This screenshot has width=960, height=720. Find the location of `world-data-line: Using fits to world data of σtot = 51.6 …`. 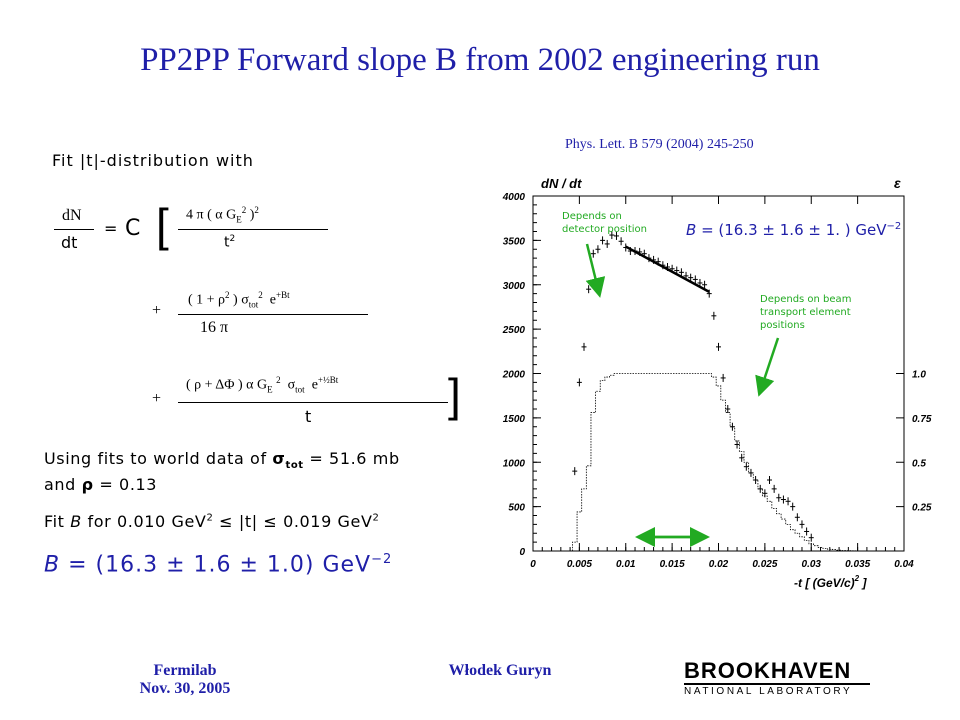

world-data-line: Using fits to world data of σtot = 51.6 … is located at coordinates (222, 460).